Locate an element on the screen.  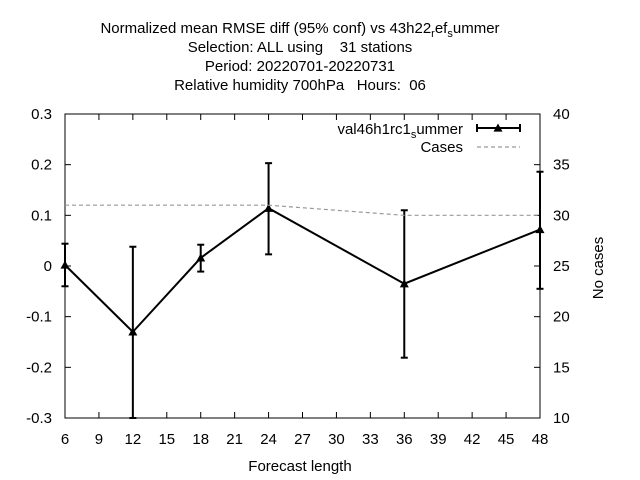
y2-tick-label: 35 is located at coordinates (561, 165).